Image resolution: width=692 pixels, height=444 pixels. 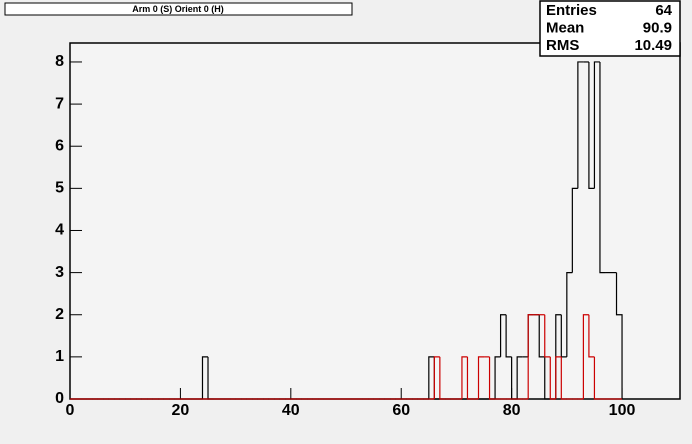 I want to click on x-tick-label: 60, so click(x=401, y=410).